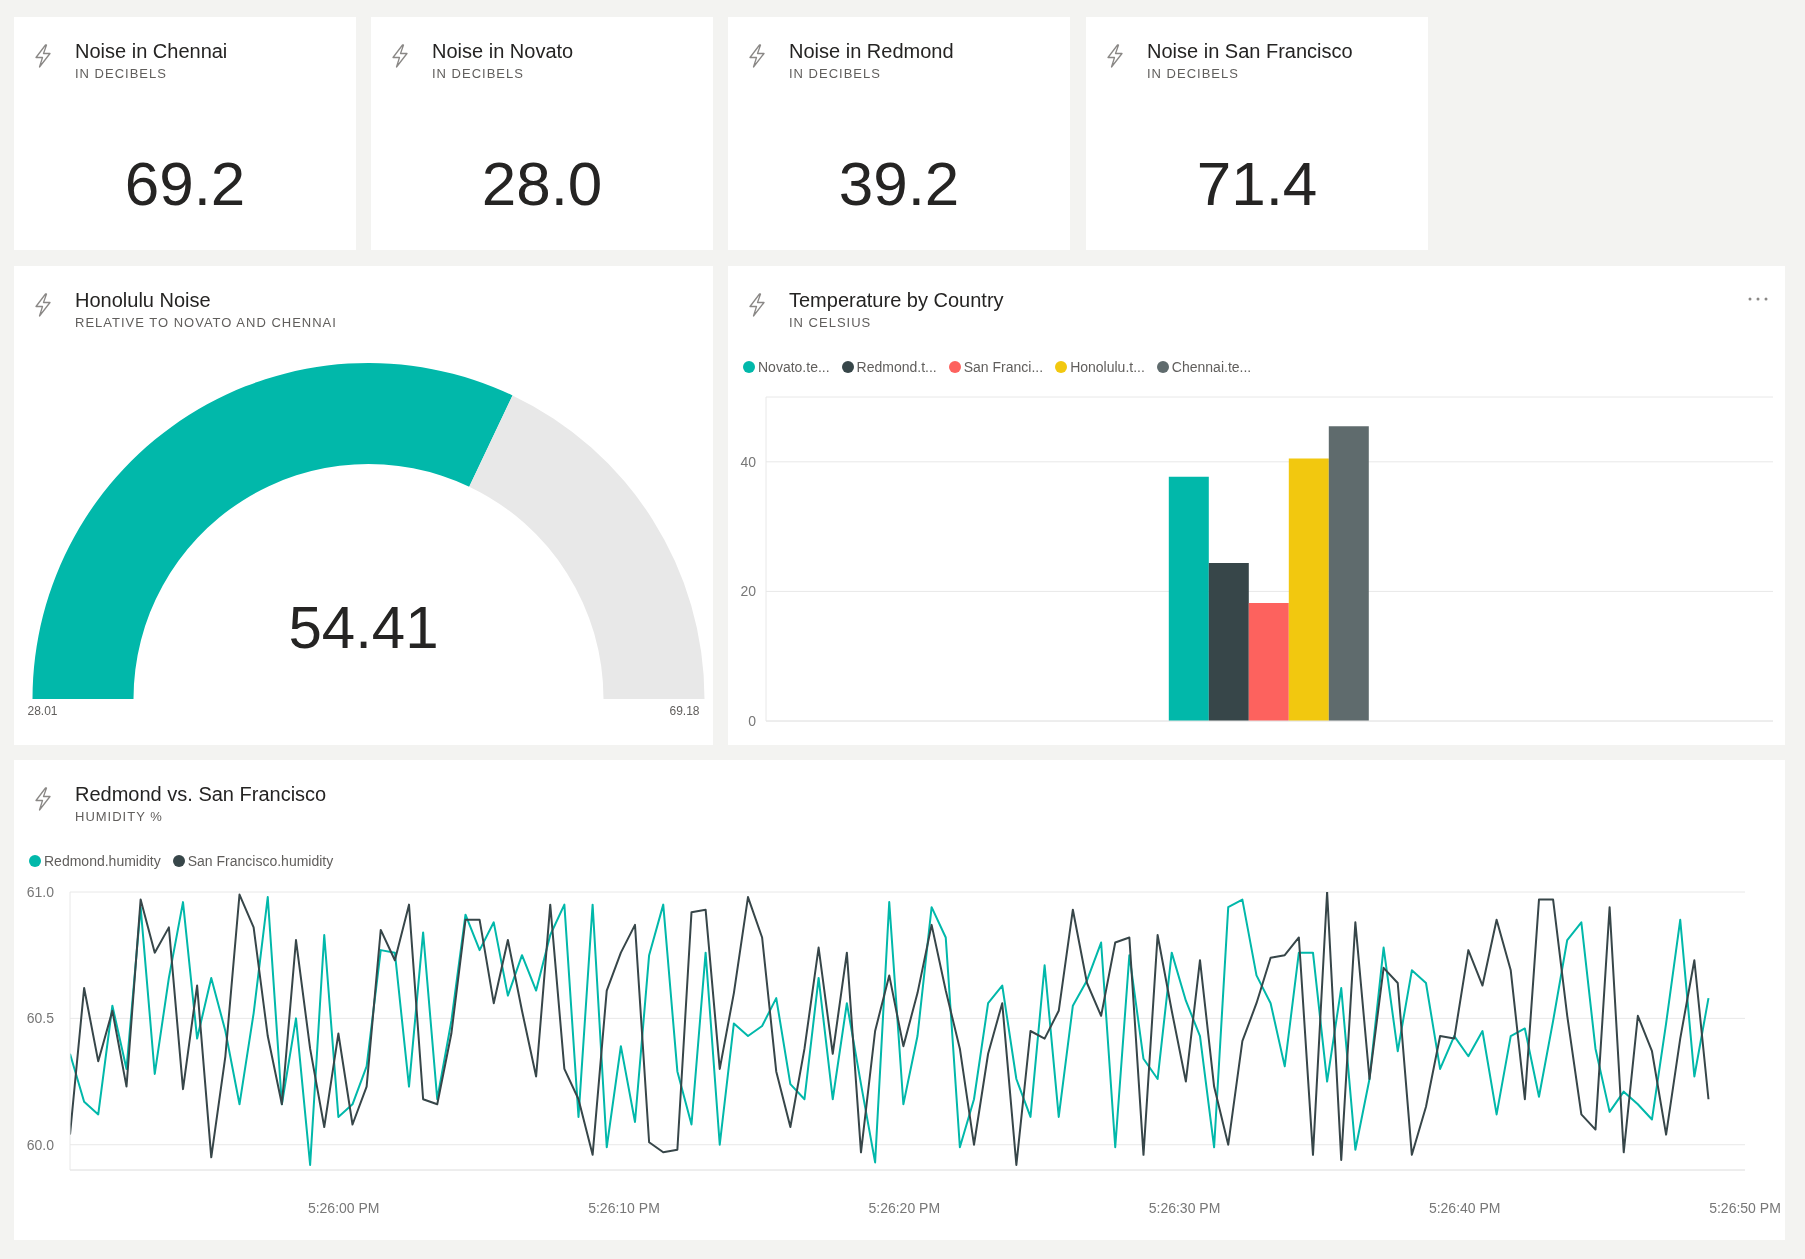 This screenshot has height=1259, width=1805. Describe the element at coordinates (904, 1207) in the screenshot. I see `x-tick-label: 5:26:20 PM` at that location.